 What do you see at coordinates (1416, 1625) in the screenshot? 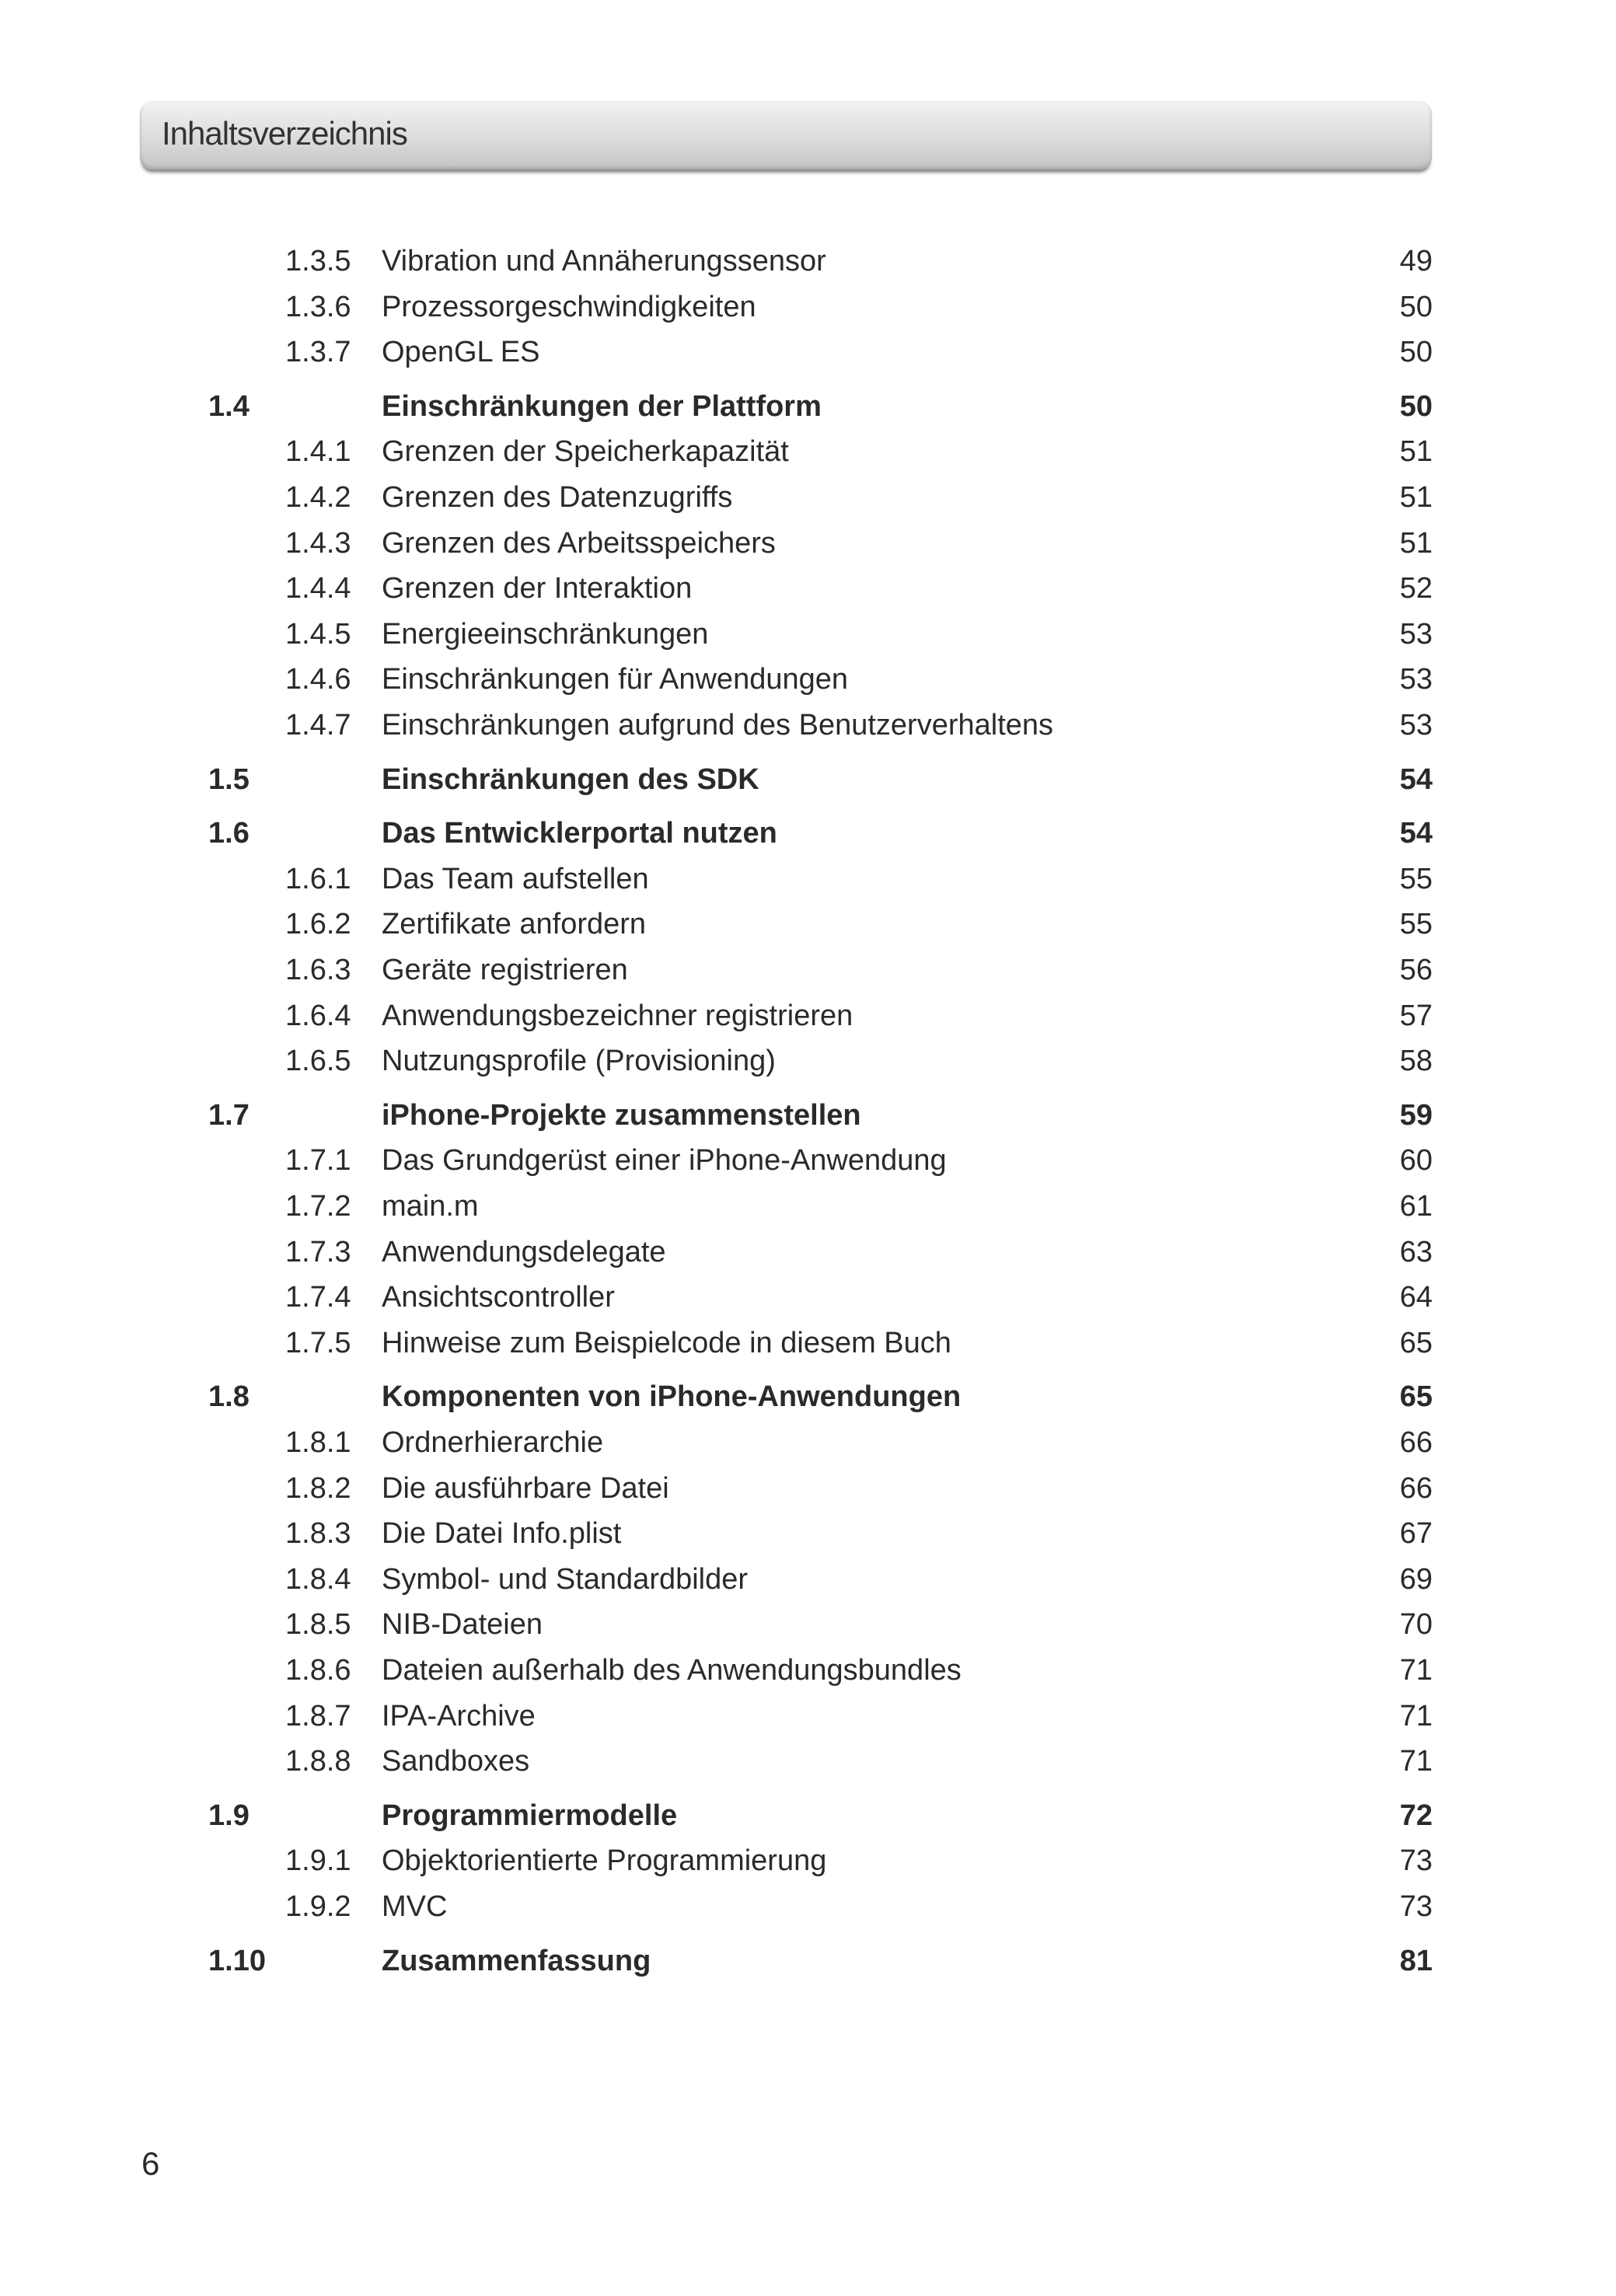
I see `entry-page: 70` at bounding box center [1416, 1625].